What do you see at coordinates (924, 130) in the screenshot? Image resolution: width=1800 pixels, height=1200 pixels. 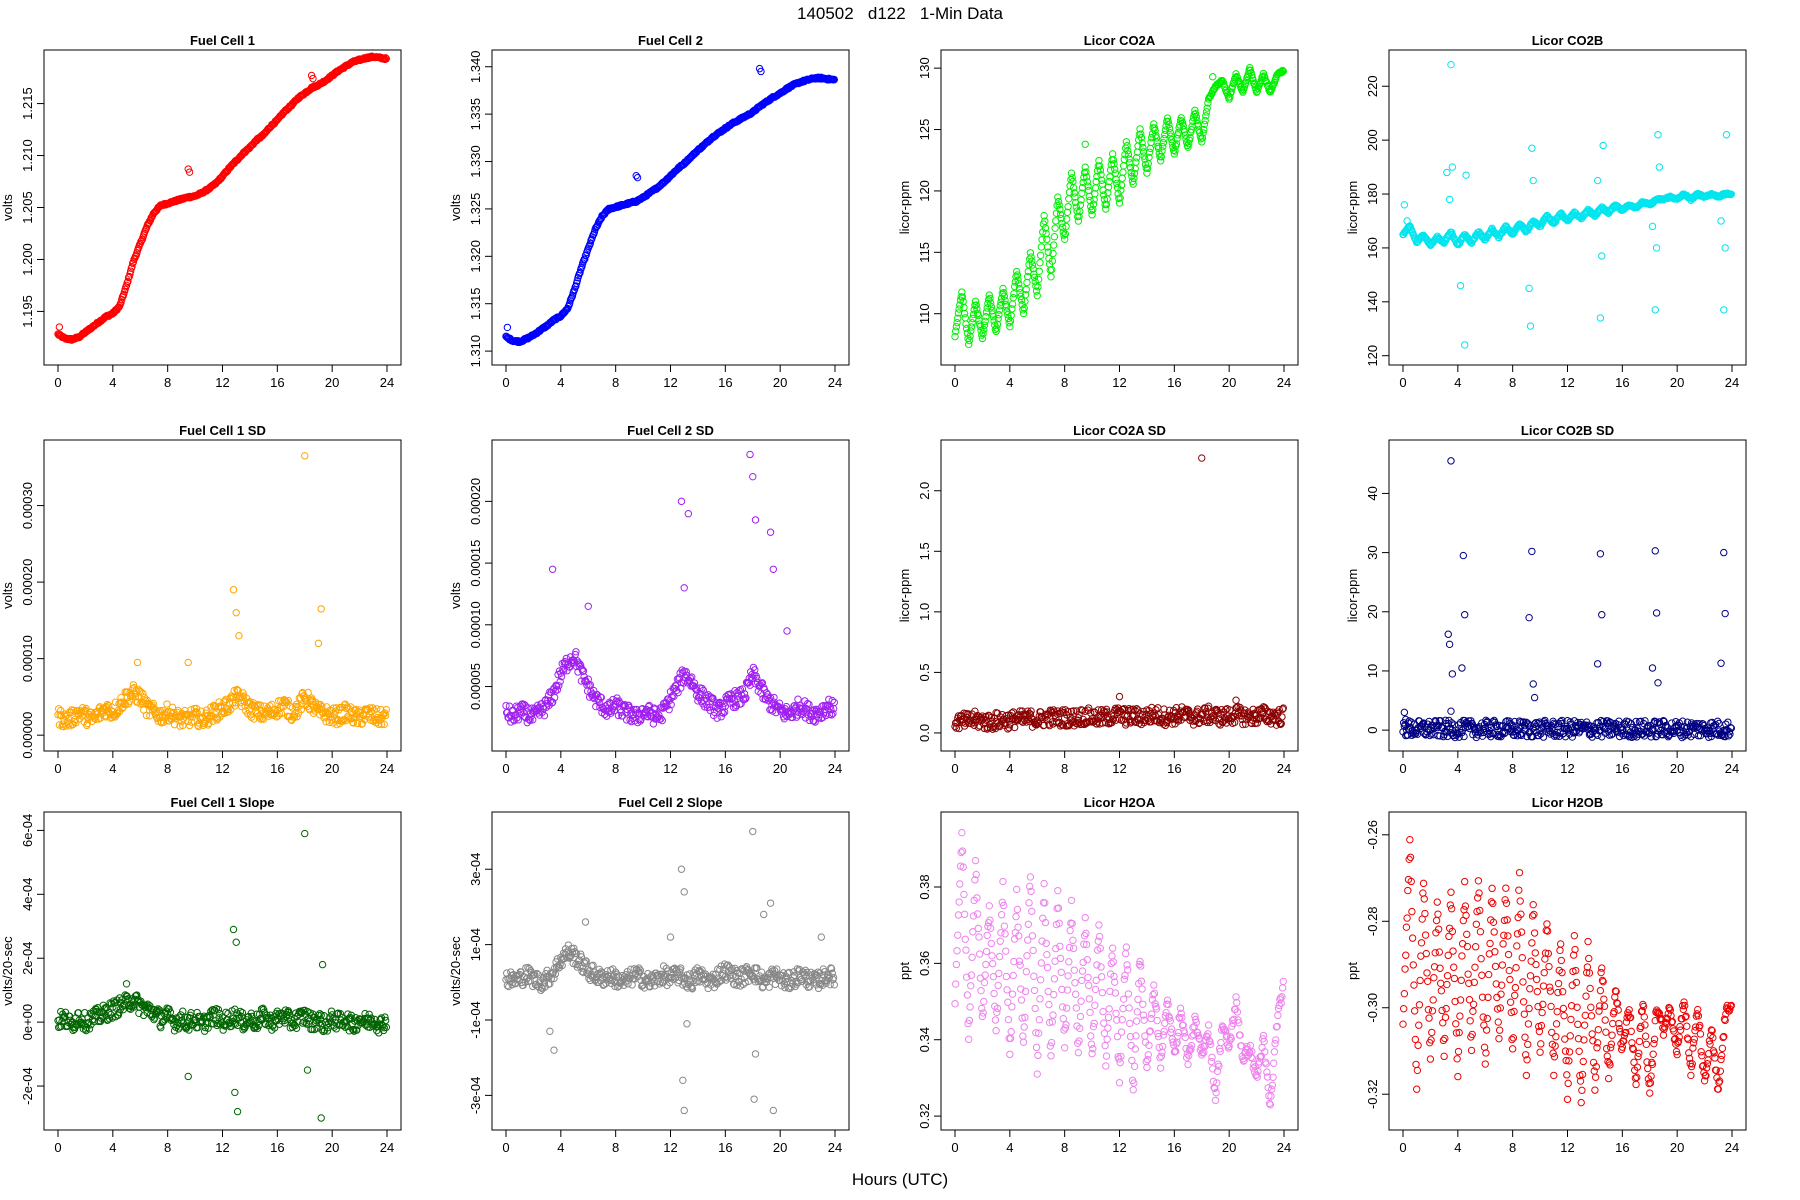 I see `y-tick-label: 125` at bounding box center [924, 130].